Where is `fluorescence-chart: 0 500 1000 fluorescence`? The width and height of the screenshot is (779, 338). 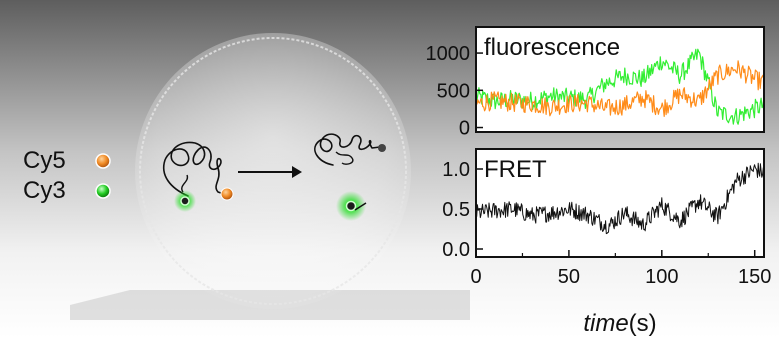 fluorescence-chart: 0 500 1000 fluorescence is located at coordinates (595, 83).